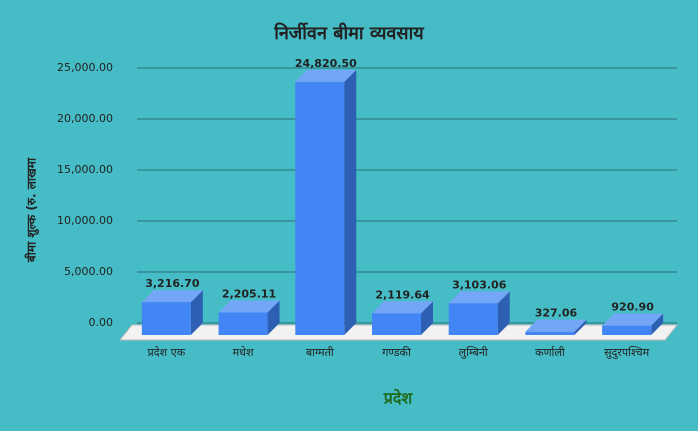 This screenshot has width=698, height=431. What do you see at coordinates (101, 322) in the screenshot?
I see `y-tick-label: 0.00` at bounding box center [101, 322].